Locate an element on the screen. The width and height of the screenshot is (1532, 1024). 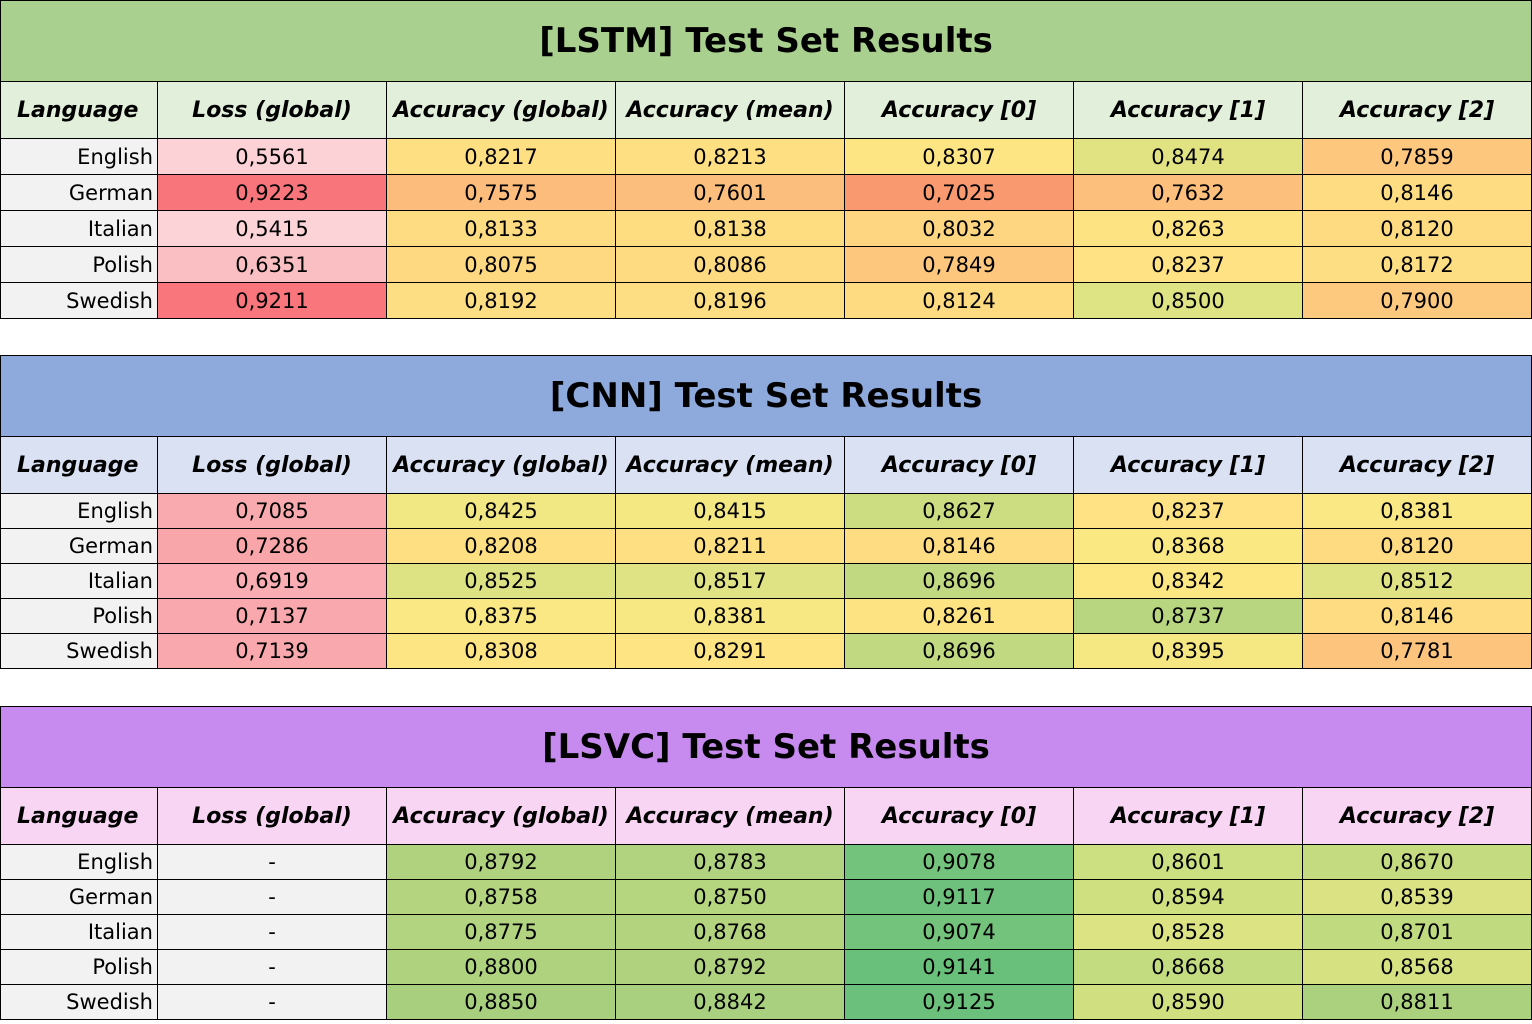
value-cell: 0,6919 is located at coordinates (272, 581).